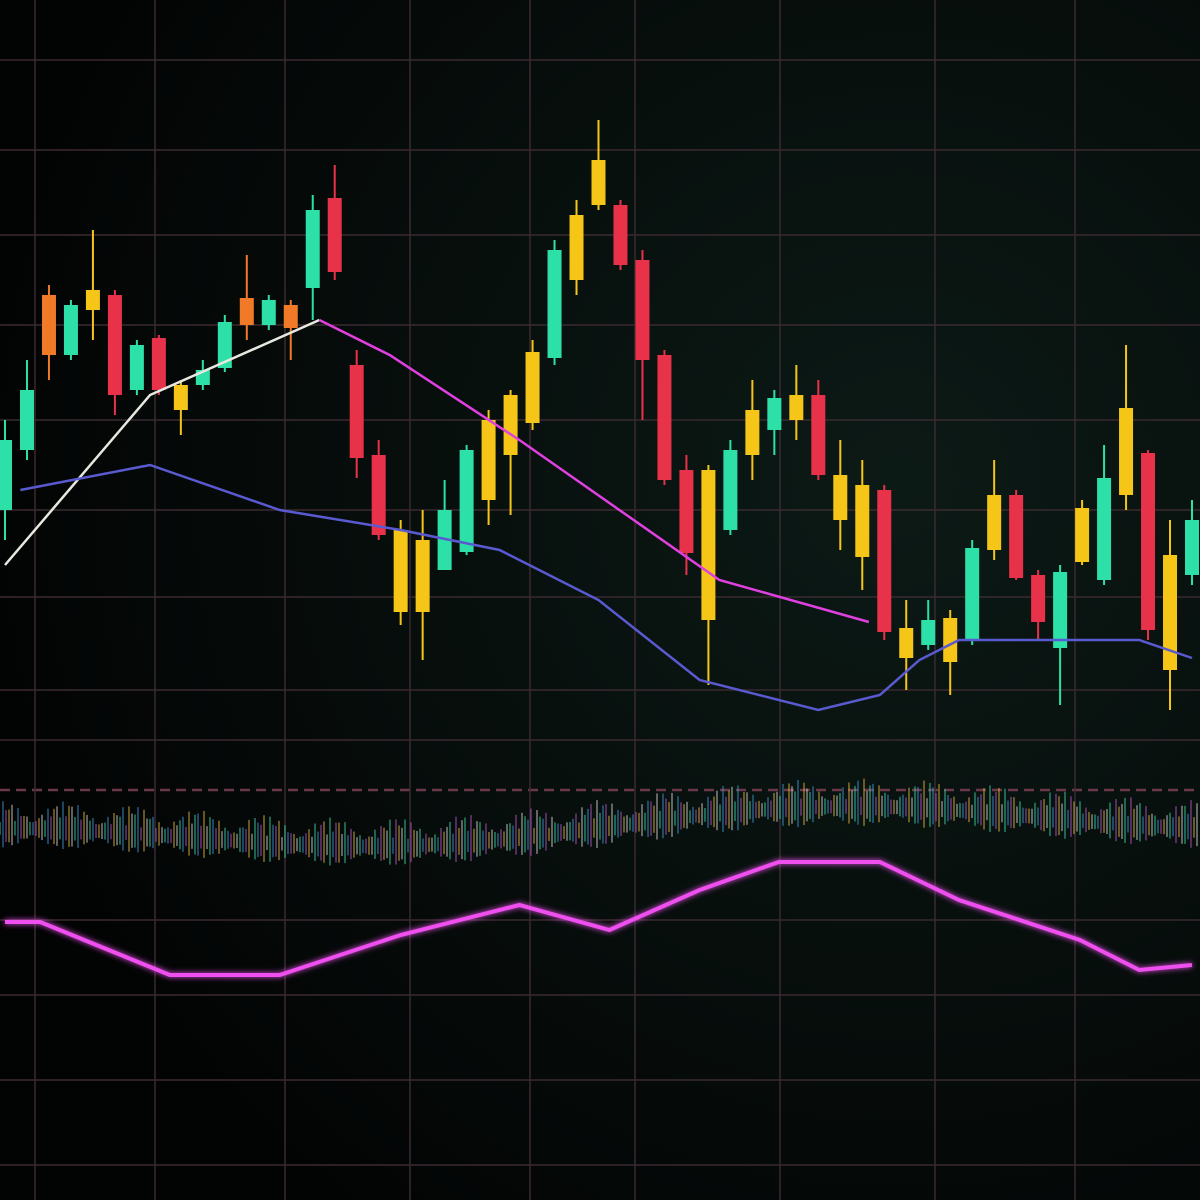 The image size is (1200, 1200). I want to click on noise-band, so click(599, 822).